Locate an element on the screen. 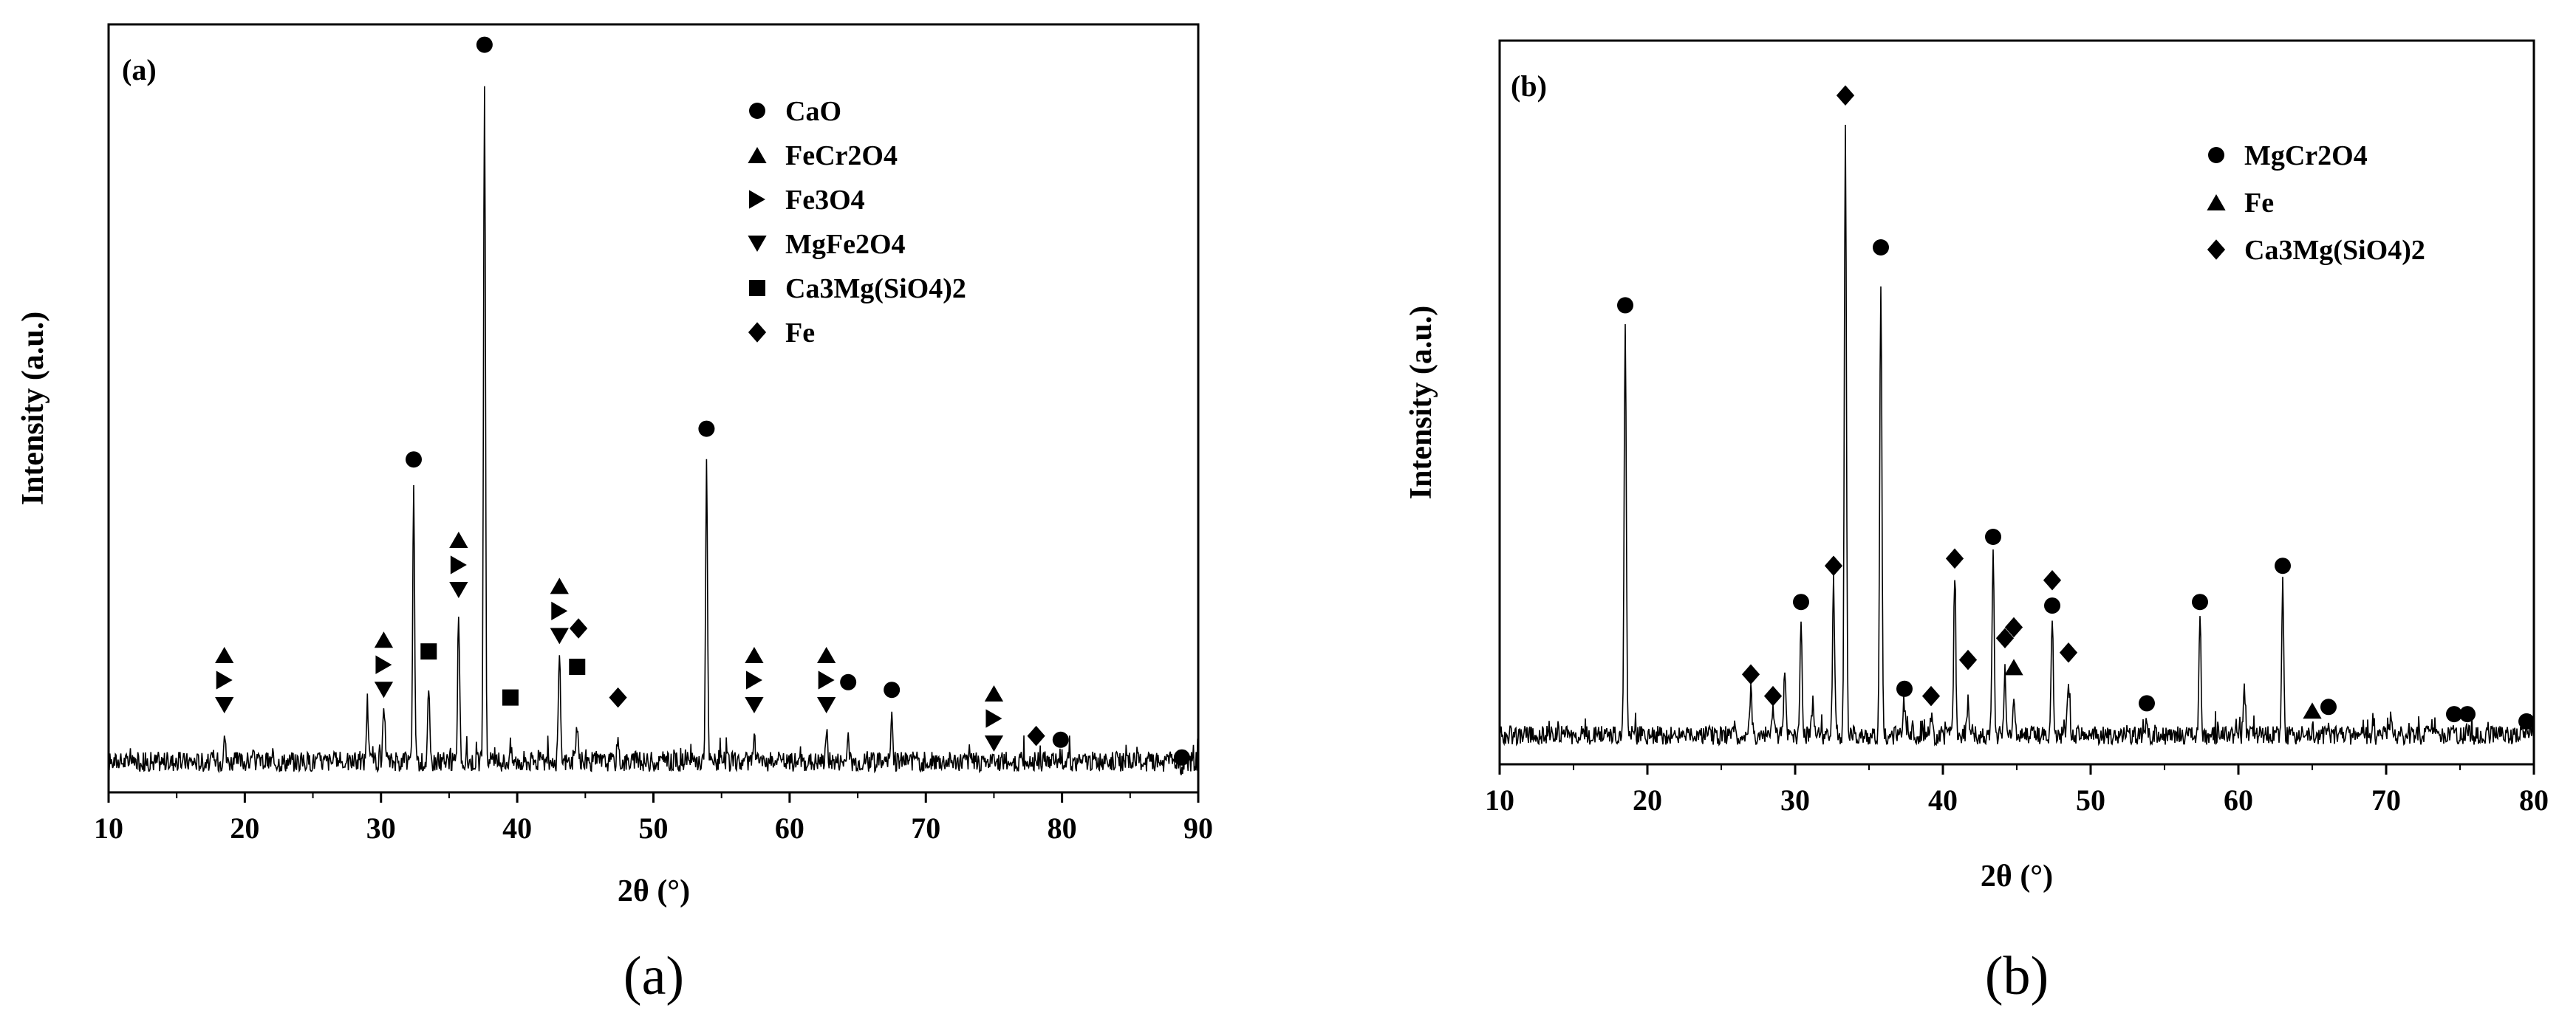 The height and width of the screenshot is (1022, 2576). x-tick-label: 10 is located at coordinates (108, 828).